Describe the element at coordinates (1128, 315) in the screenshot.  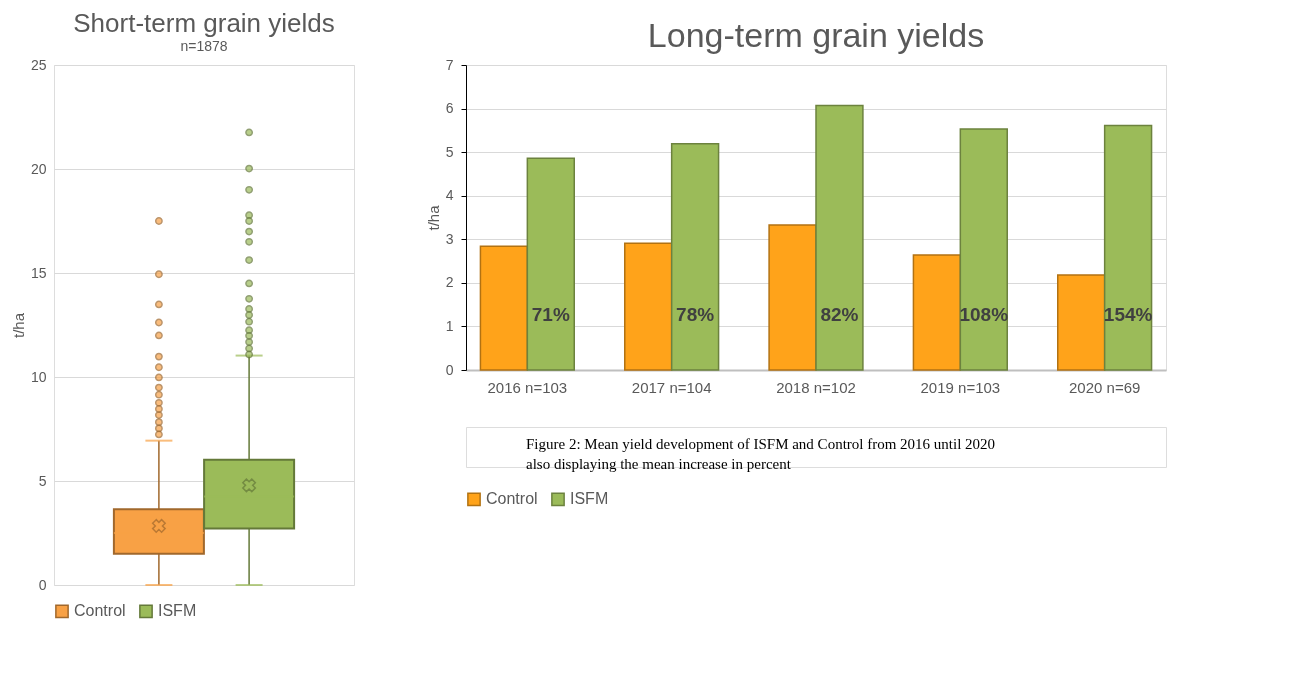
I see `annotation: 154%` at that location.